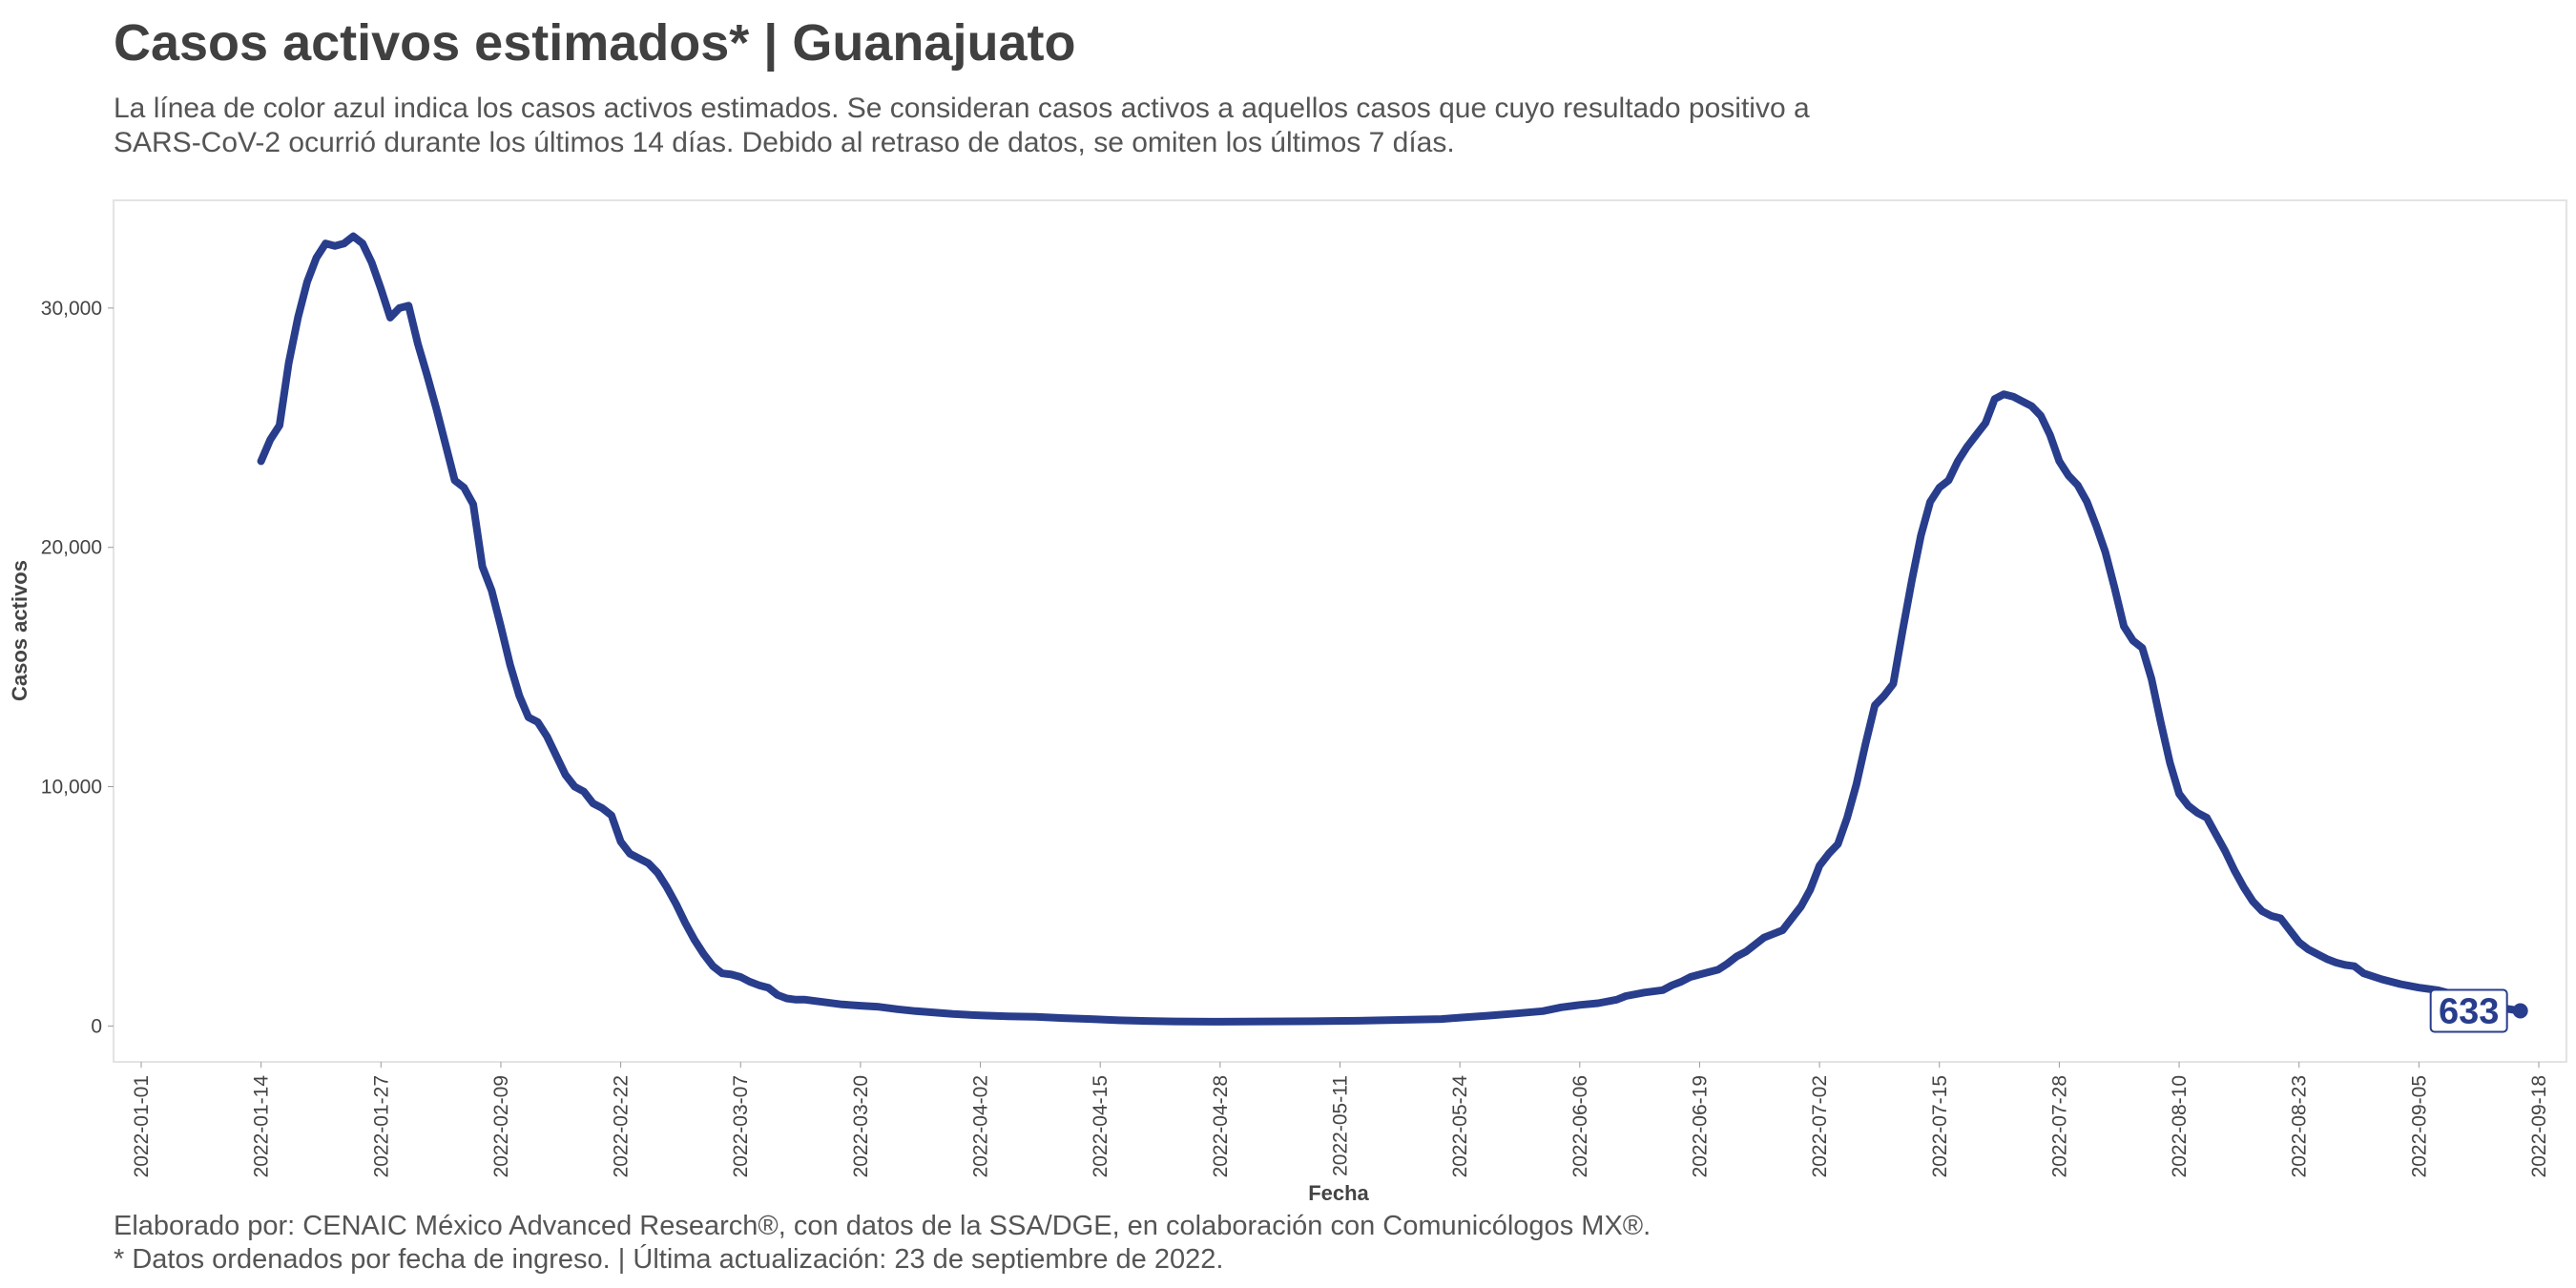  I want to click on y-tick-label: 30,000, so click(71, 309).